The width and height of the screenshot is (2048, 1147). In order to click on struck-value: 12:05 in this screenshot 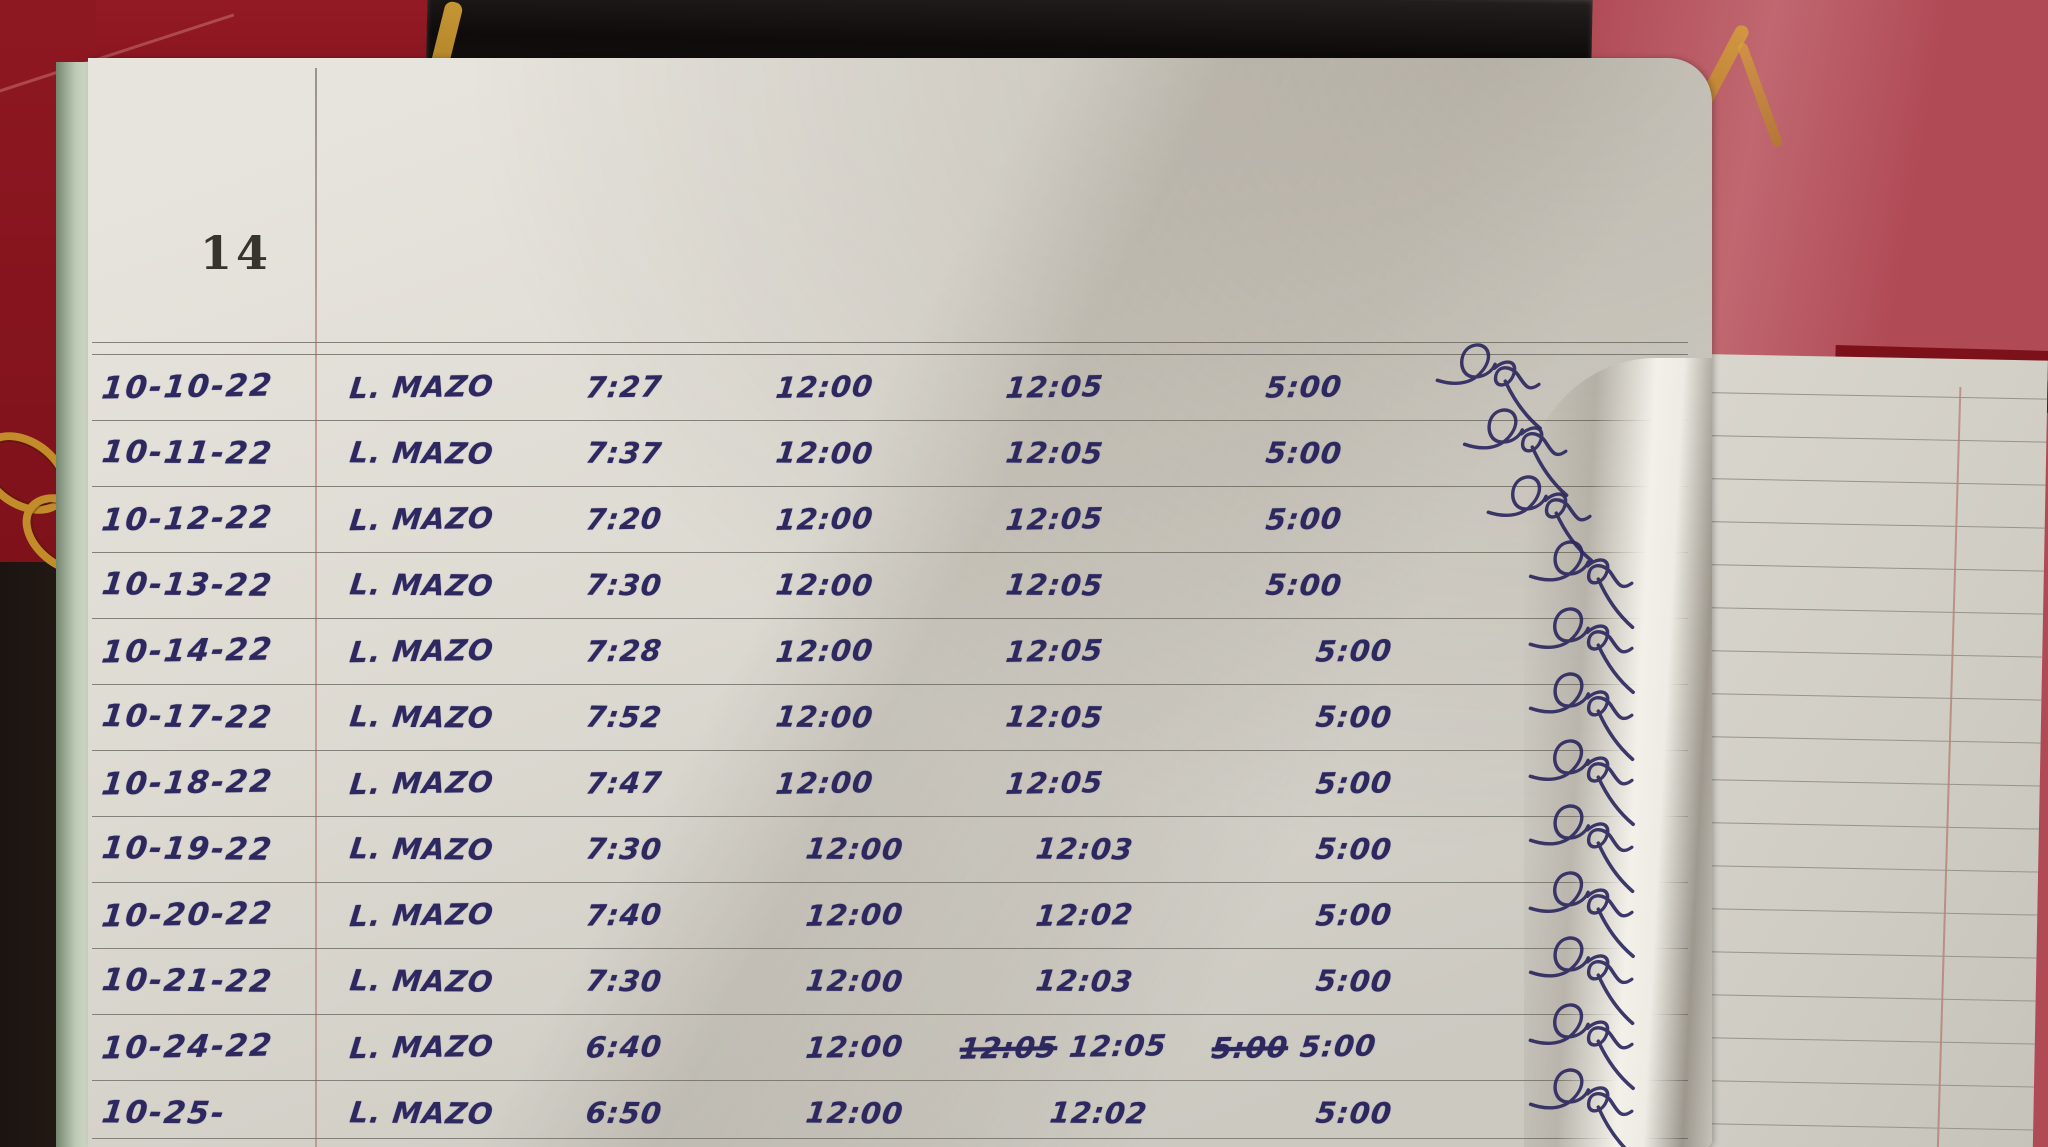, I will do `click(1009, 1048)`.